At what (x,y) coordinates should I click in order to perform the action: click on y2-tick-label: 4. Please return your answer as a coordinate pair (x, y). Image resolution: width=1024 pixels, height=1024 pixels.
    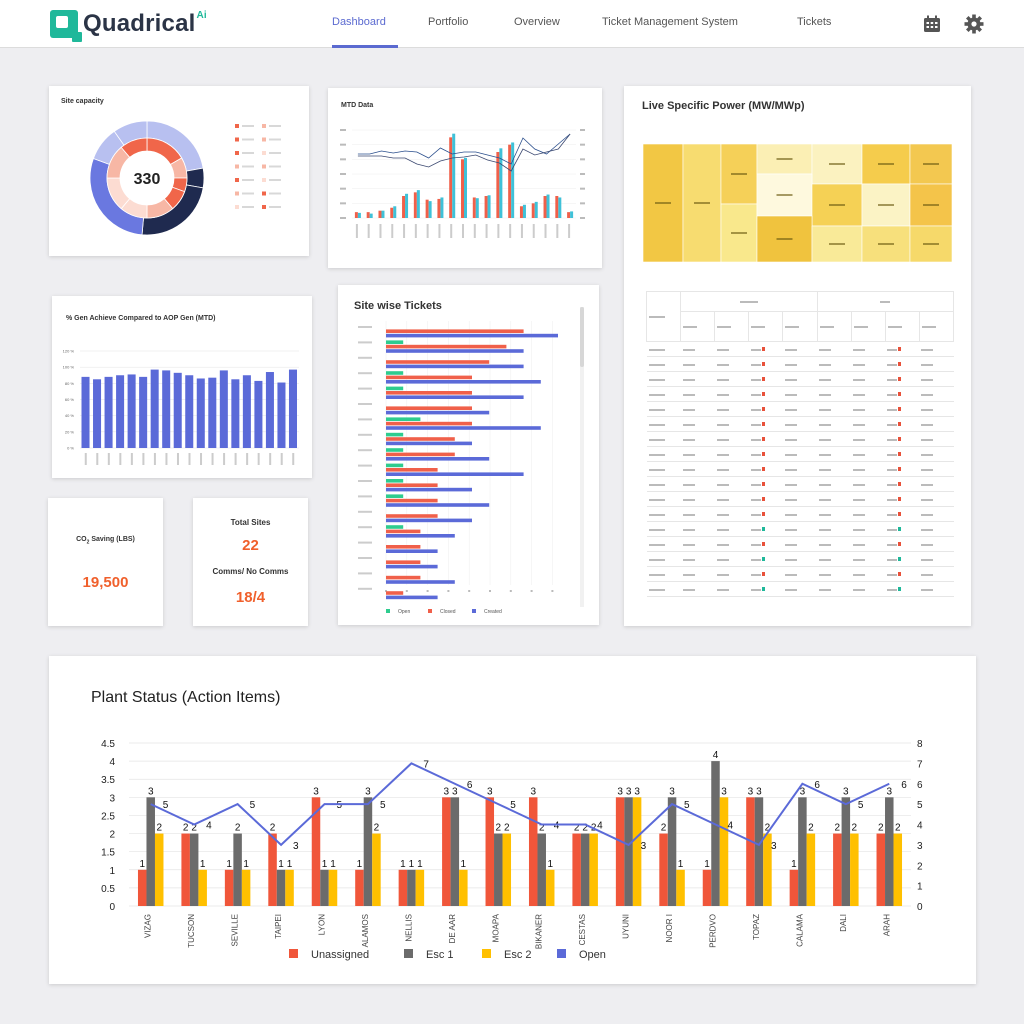
    Looking at the image, I should click on (920, 826).